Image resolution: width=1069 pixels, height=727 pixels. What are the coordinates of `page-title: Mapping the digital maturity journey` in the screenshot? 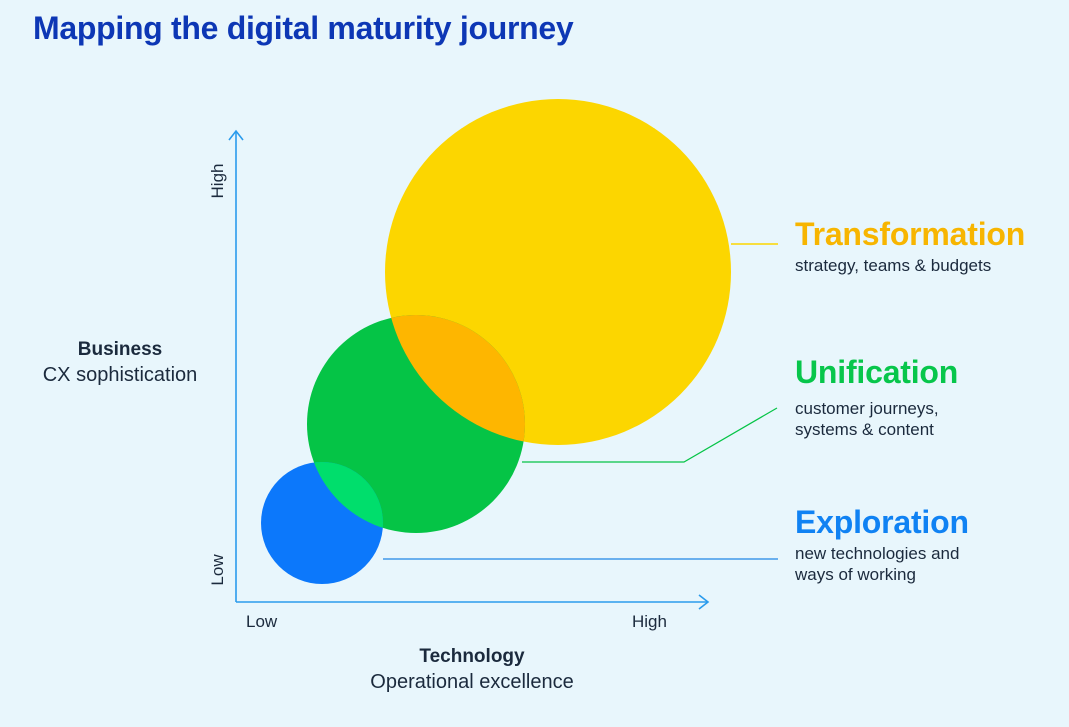 It's located at (303, 28).